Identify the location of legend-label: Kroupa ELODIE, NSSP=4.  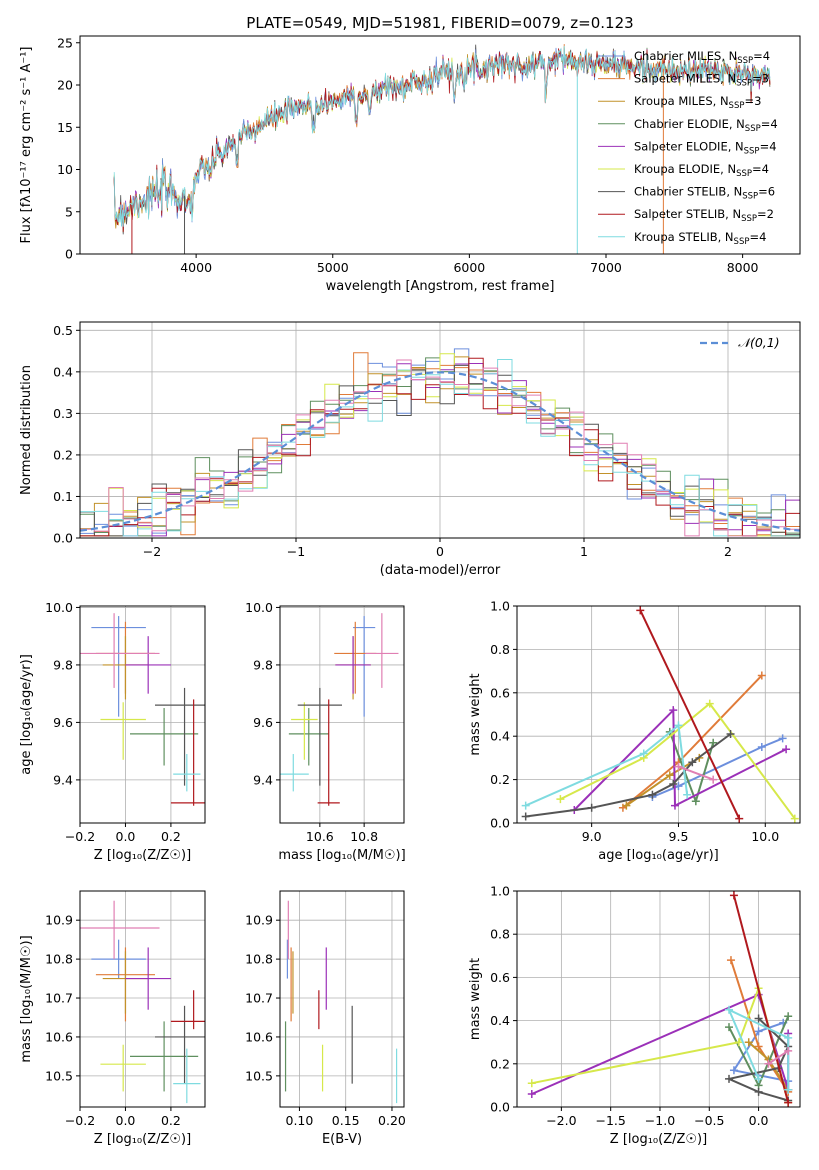
(701, 170).